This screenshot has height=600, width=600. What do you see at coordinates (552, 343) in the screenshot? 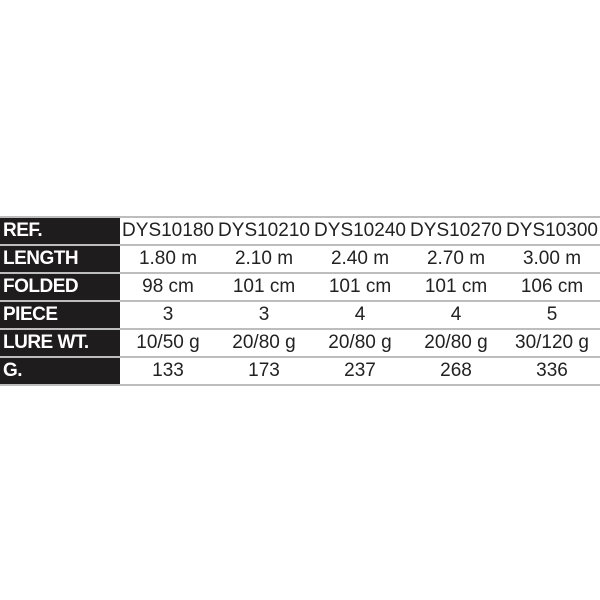
I see `table-cell: 30/120 g` at bounding box center [552, 343].